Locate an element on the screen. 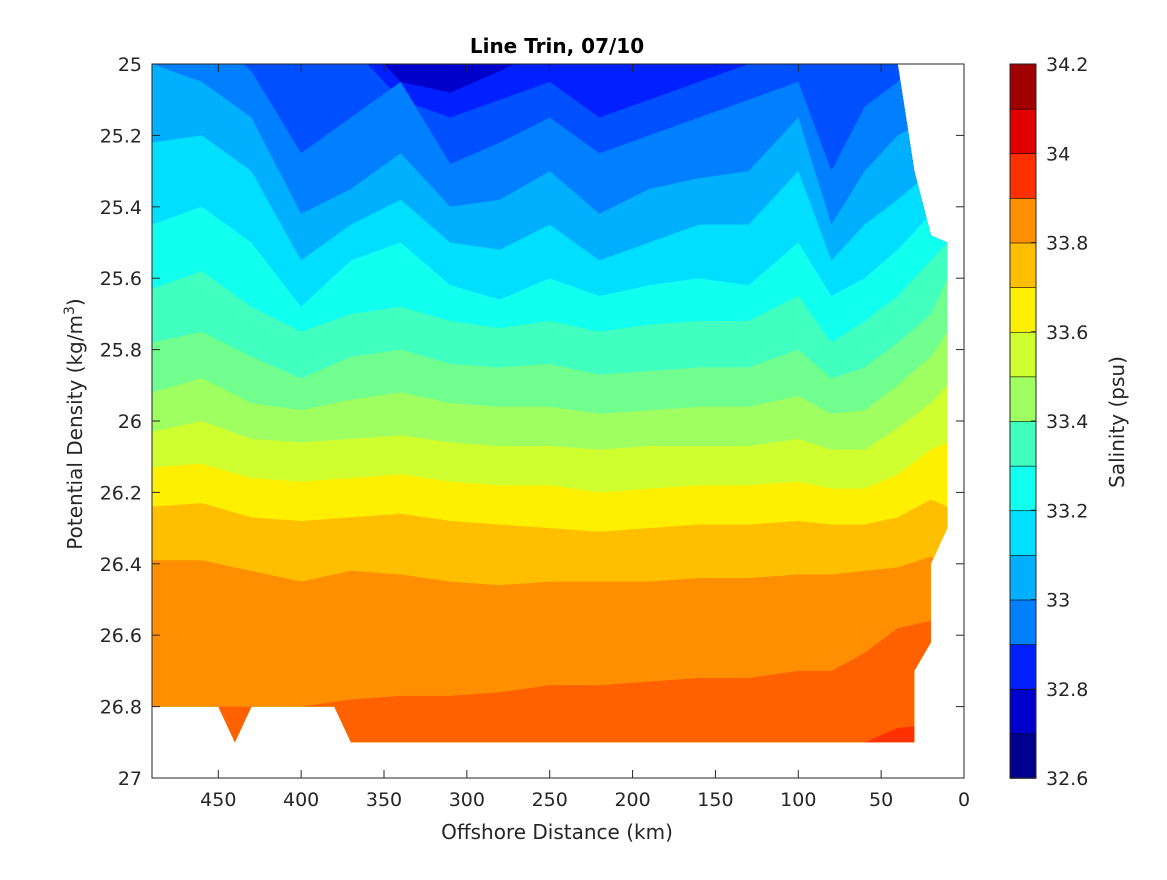  x-tick-label: 150 is located at coordinates (715, 800).